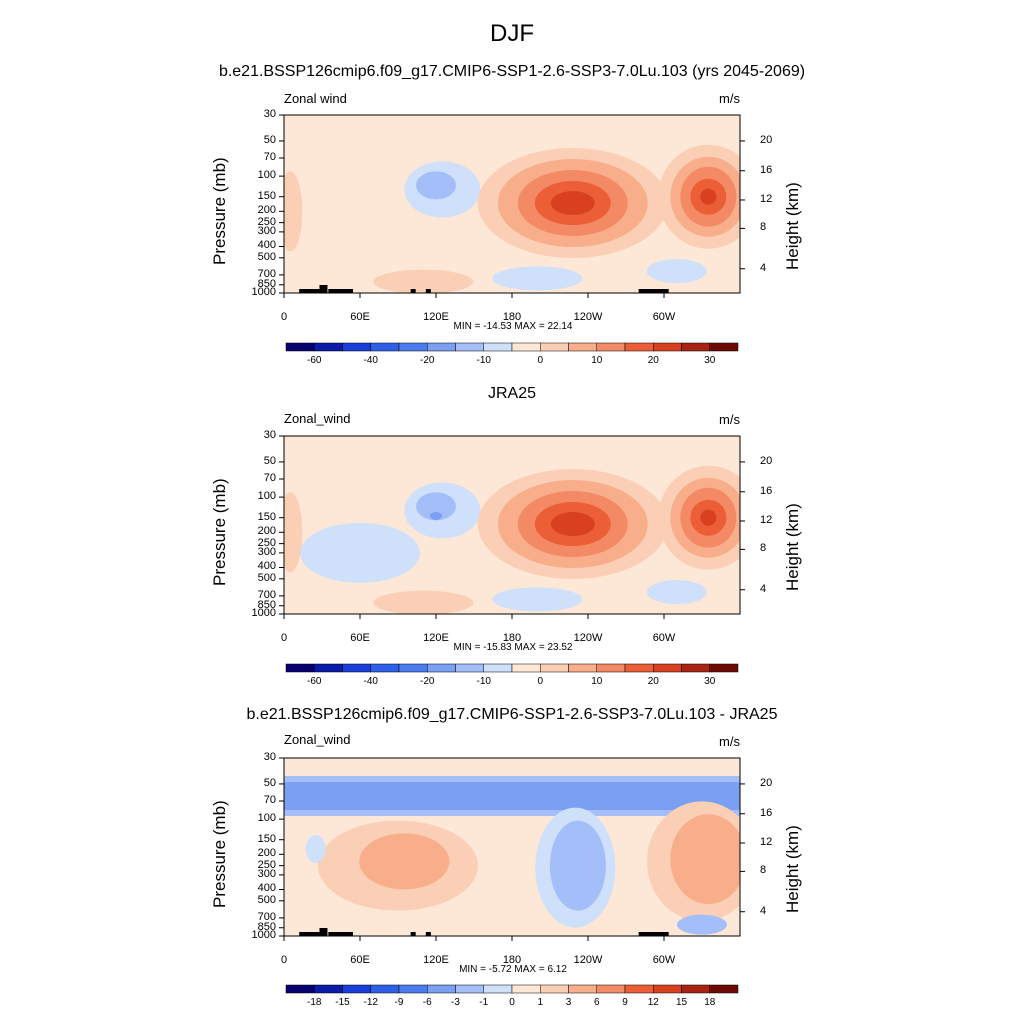 This screenshot has width=1024, height=1024. I want to click on strat-band, so click(512, 442).